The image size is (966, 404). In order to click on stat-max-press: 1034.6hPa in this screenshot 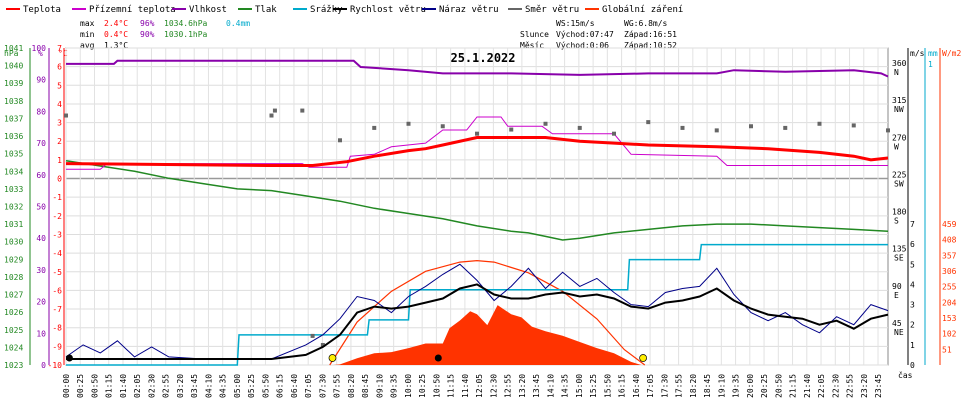, I will do `click(186, 23)`.